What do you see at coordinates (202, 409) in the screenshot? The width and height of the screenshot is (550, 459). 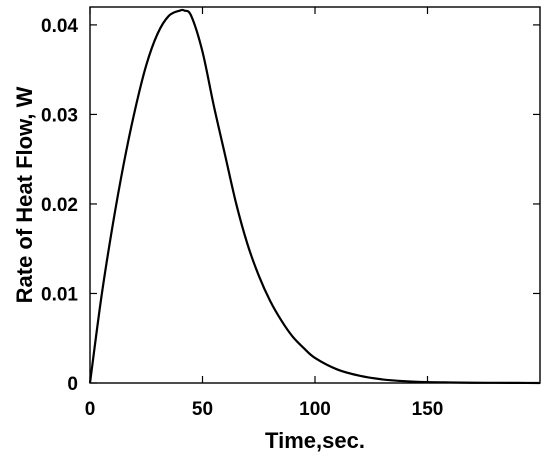 I see `x-tick-label: 50` at bounding box center [202, 409].